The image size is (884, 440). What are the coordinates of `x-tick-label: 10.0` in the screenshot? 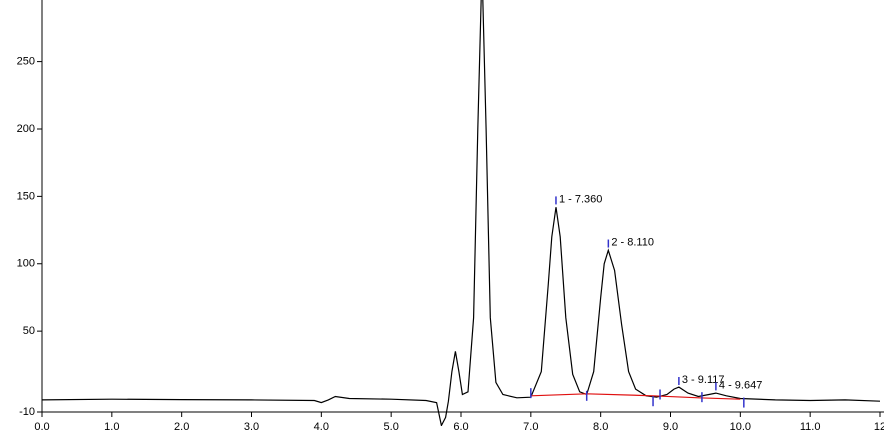 It's located at (740, 427).